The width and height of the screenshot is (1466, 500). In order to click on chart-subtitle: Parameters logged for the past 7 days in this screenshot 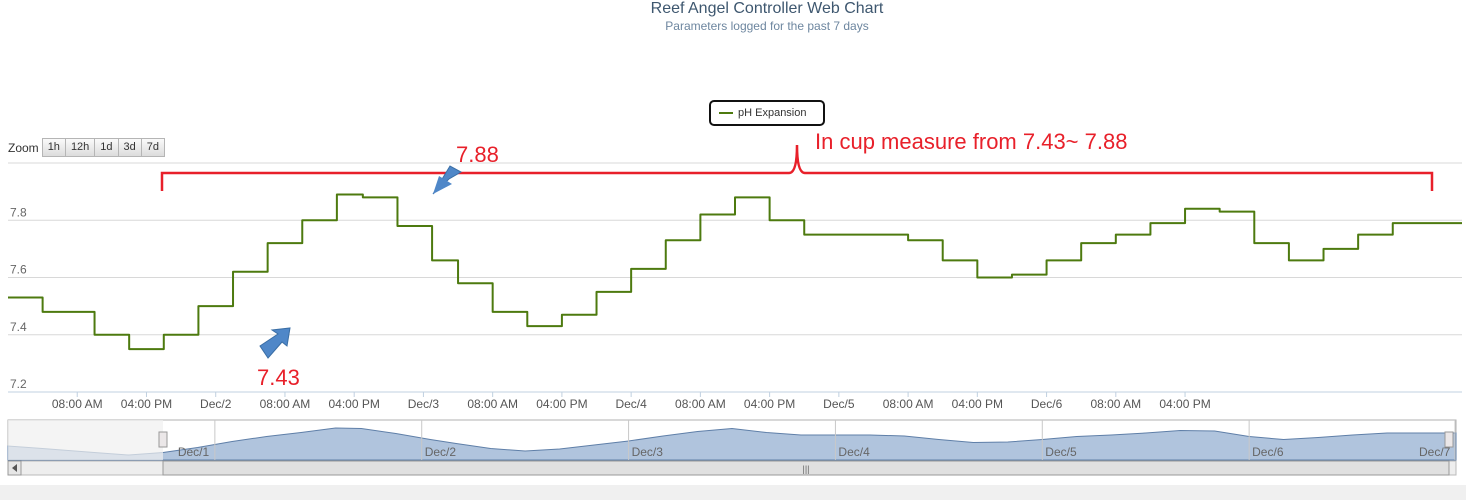, I will do `click(767, 26)`.